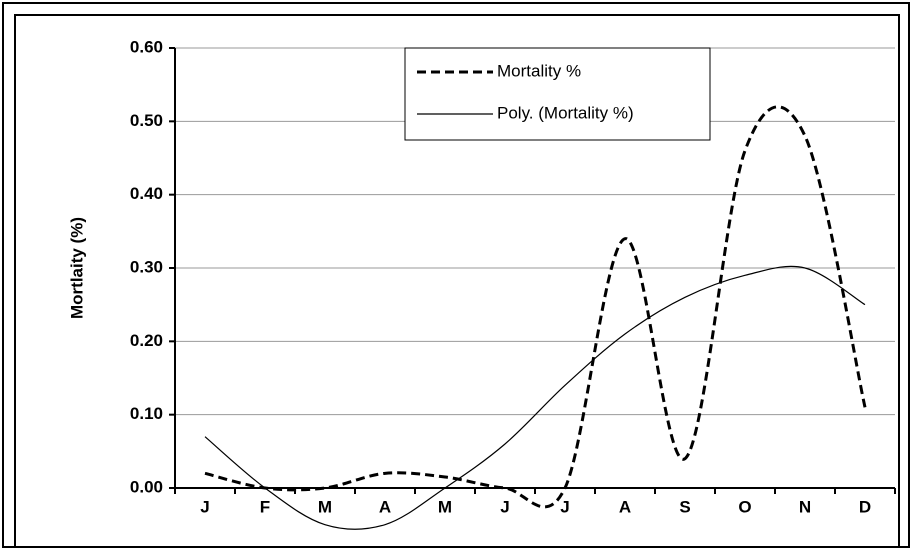 This screenshot has height=550, width=914. What do you see at coordinates (557, 94) in the screenshot?
I see `legend-box` at bounding box center [557, 94].